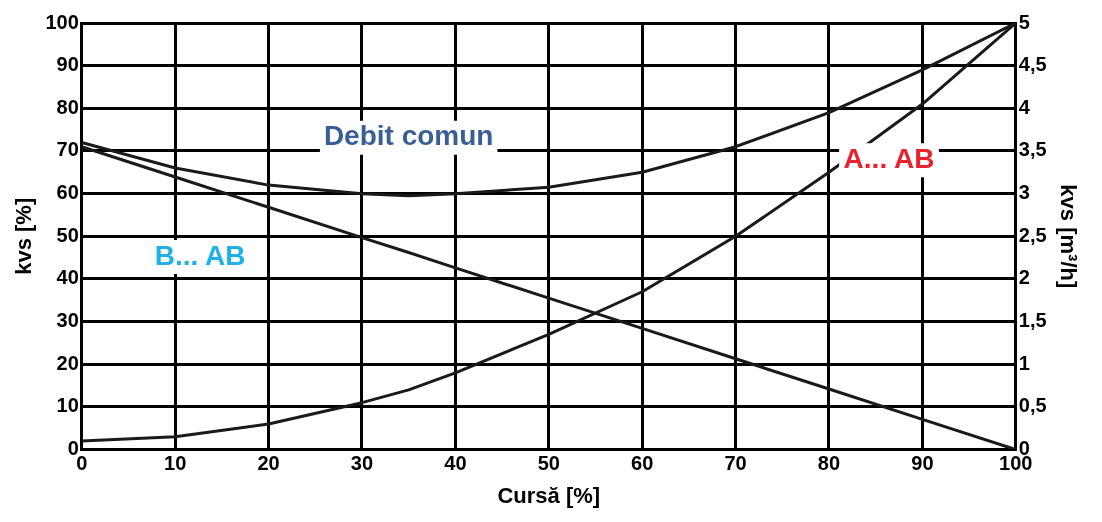 The image size is (1102, 522). I want to click on x-tick-label: 60, so click(642, 463).